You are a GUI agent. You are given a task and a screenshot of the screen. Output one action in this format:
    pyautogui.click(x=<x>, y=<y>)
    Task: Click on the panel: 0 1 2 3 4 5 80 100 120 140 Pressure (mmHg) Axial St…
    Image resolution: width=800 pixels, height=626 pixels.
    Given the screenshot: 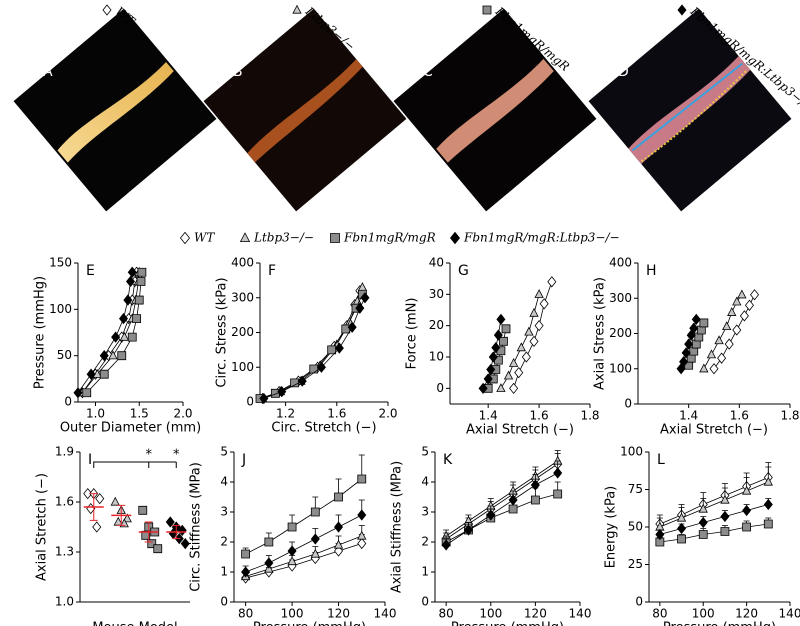 What is the action you would take?
    pyautogui.click(x=491, y=535)
    